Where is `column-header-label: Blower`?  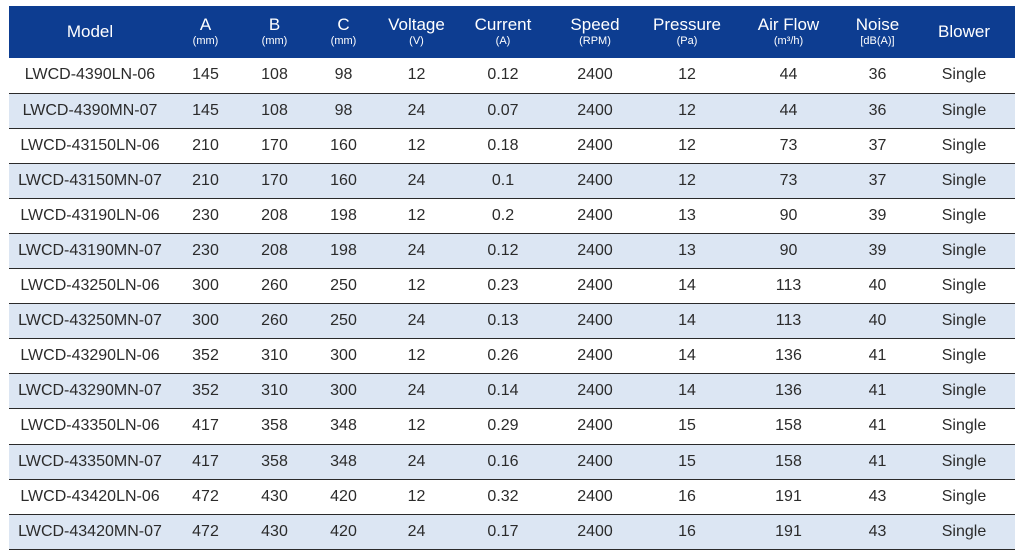 column-header-label: Blower is located at coordinates (964, 32).